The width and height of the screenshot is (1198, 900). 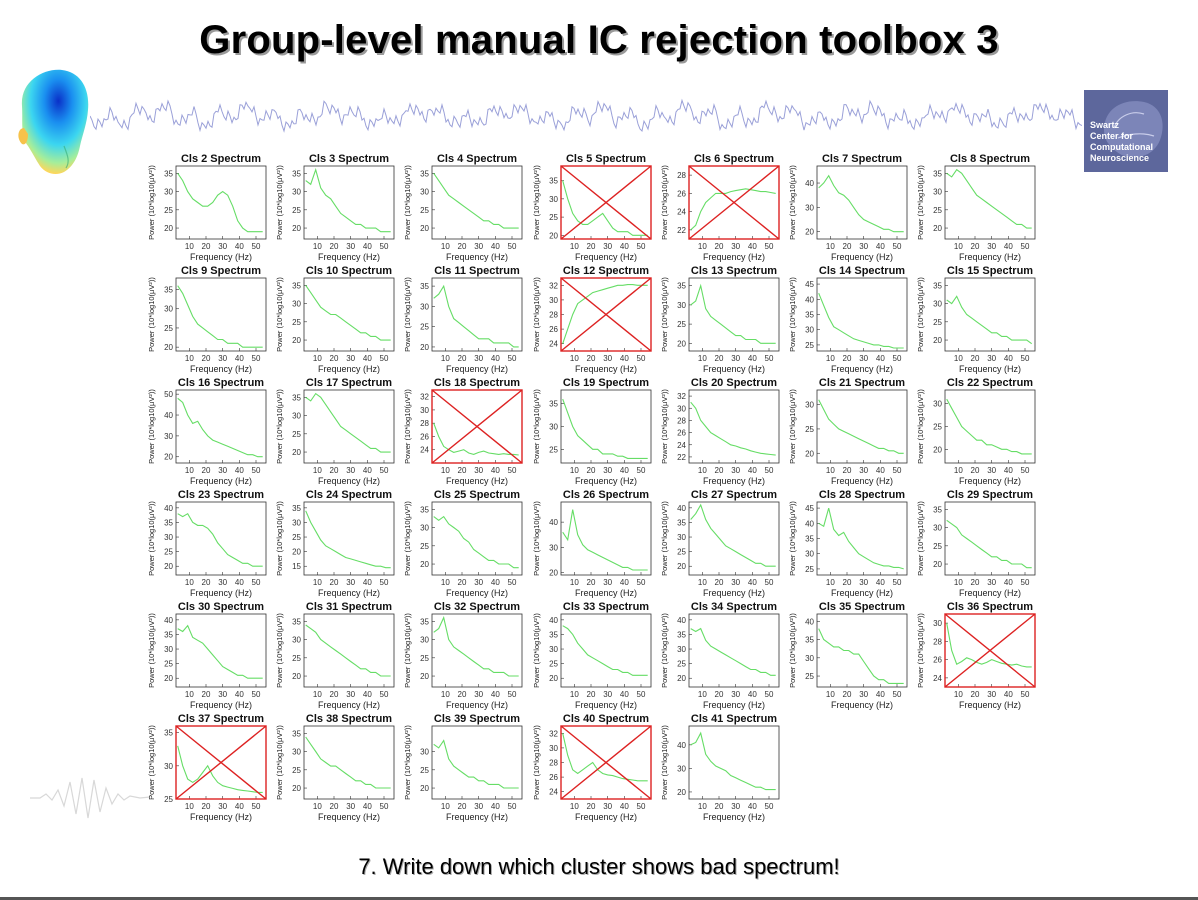 I want to click on plot-title: Cls 16 Spectrum, so click(x=221, y=383).